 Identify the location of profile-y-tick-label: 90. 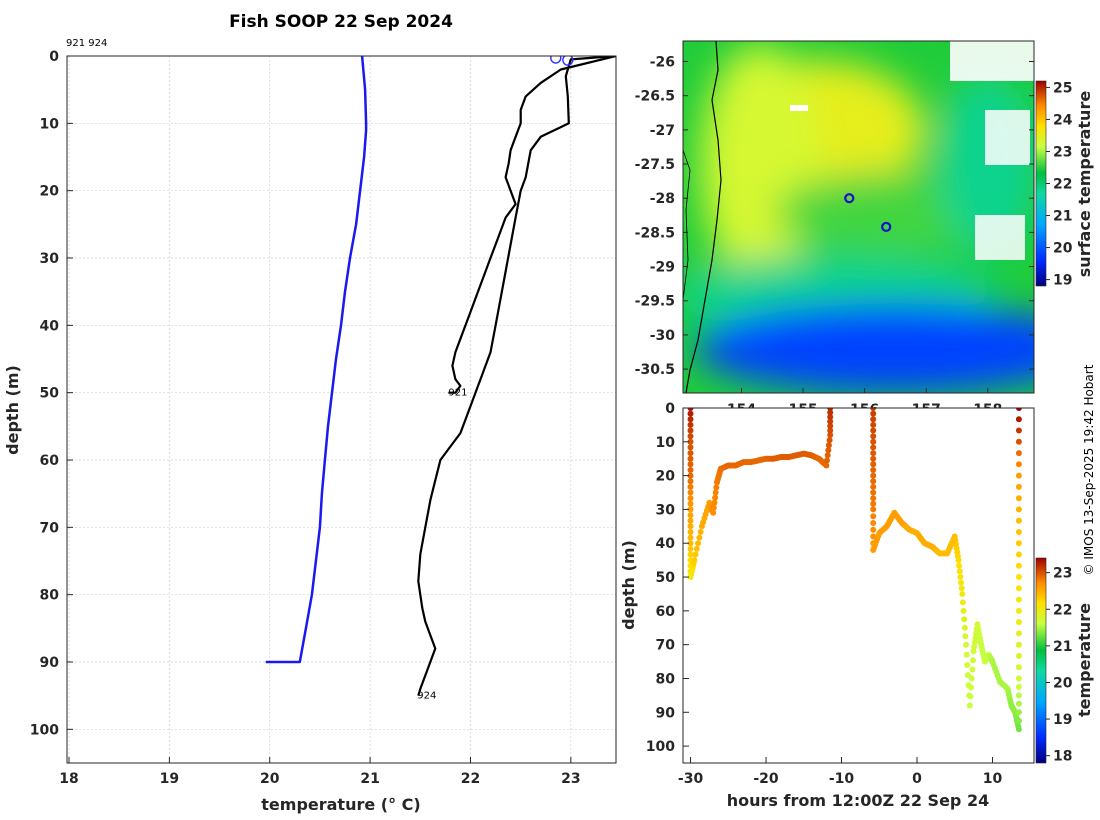
(50, 663).